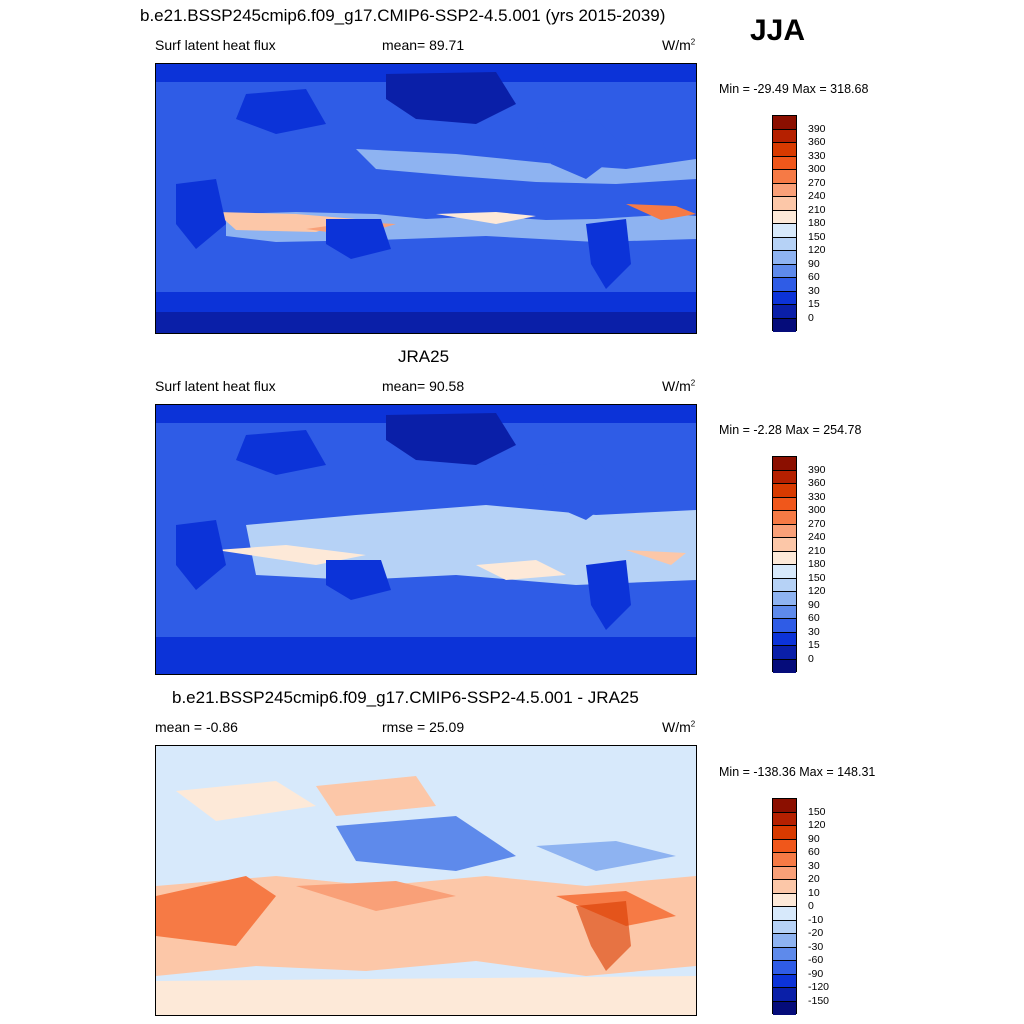 The height and width of the screenshot is (1024, 1024). Describe the element at coordinates (679, 386) in the screenshot. I see `panel-2-units: W/m2` at that location.